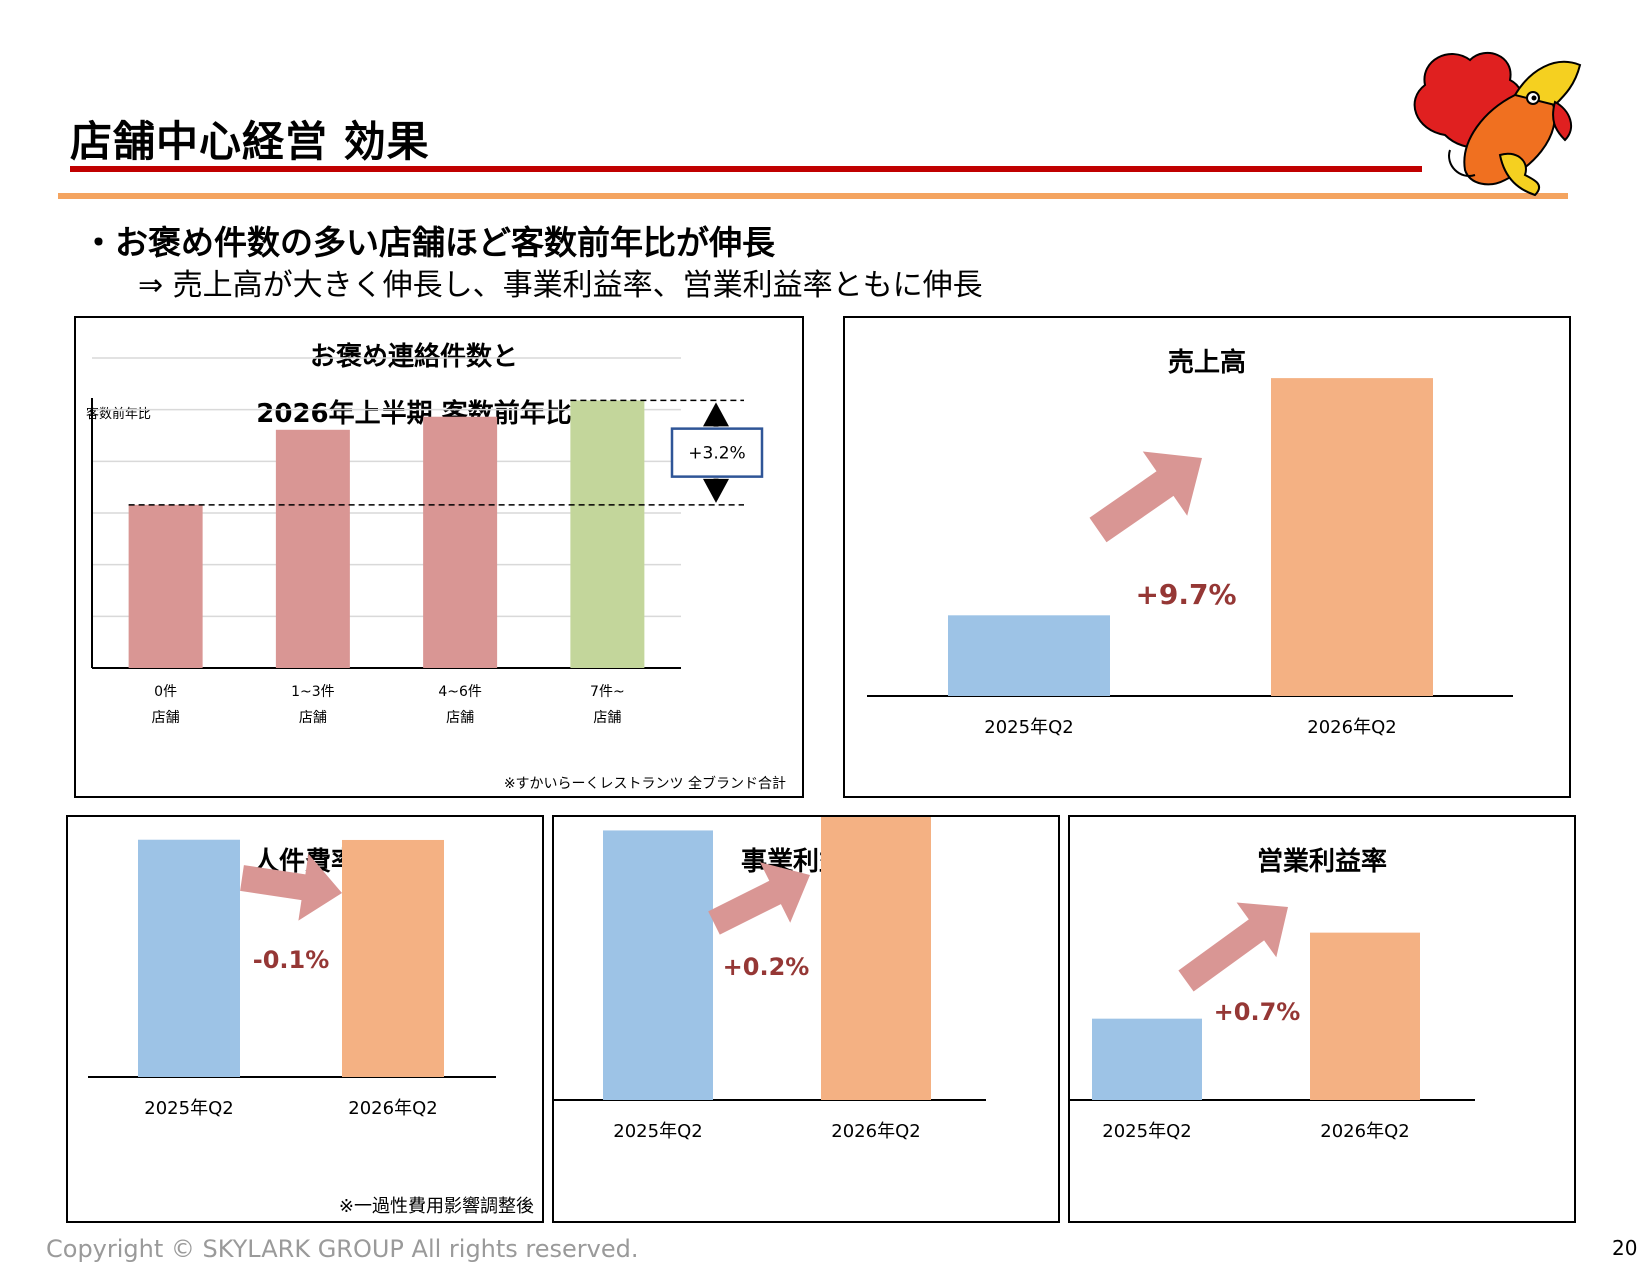 The height and width of the screenshot is (1276, 1651). What do you see at coordinates (1322, 861) in the screenshot?
I see `chart-title: 営業利益率` at bounding box center [1322, 861].